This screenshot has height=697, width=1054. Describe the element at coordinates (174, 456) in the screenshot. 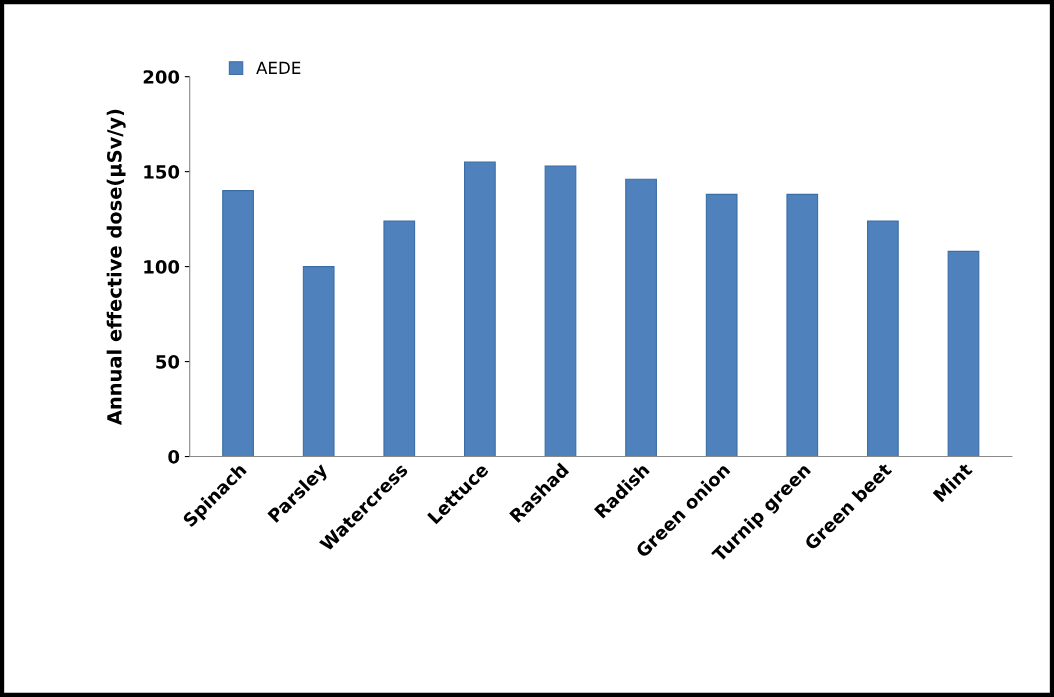

I see `y-tick-label: 0` at that location.